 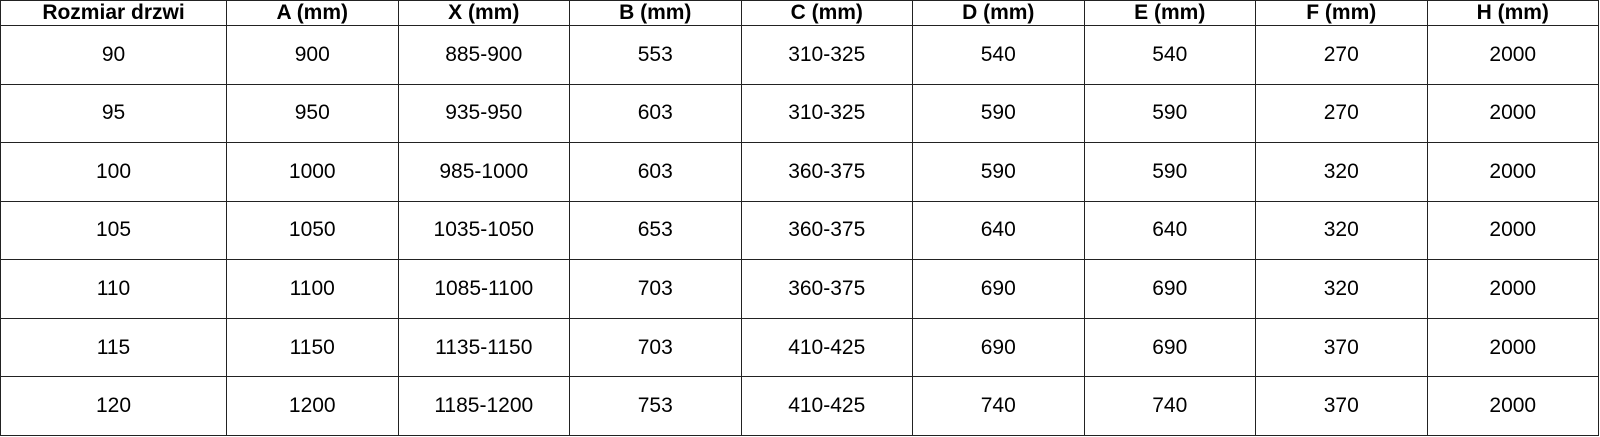 What do you see at coordinates (1512, 13) in the screenshot?
I see `column-header: H (mm)` at bounding box center [1512, 13].